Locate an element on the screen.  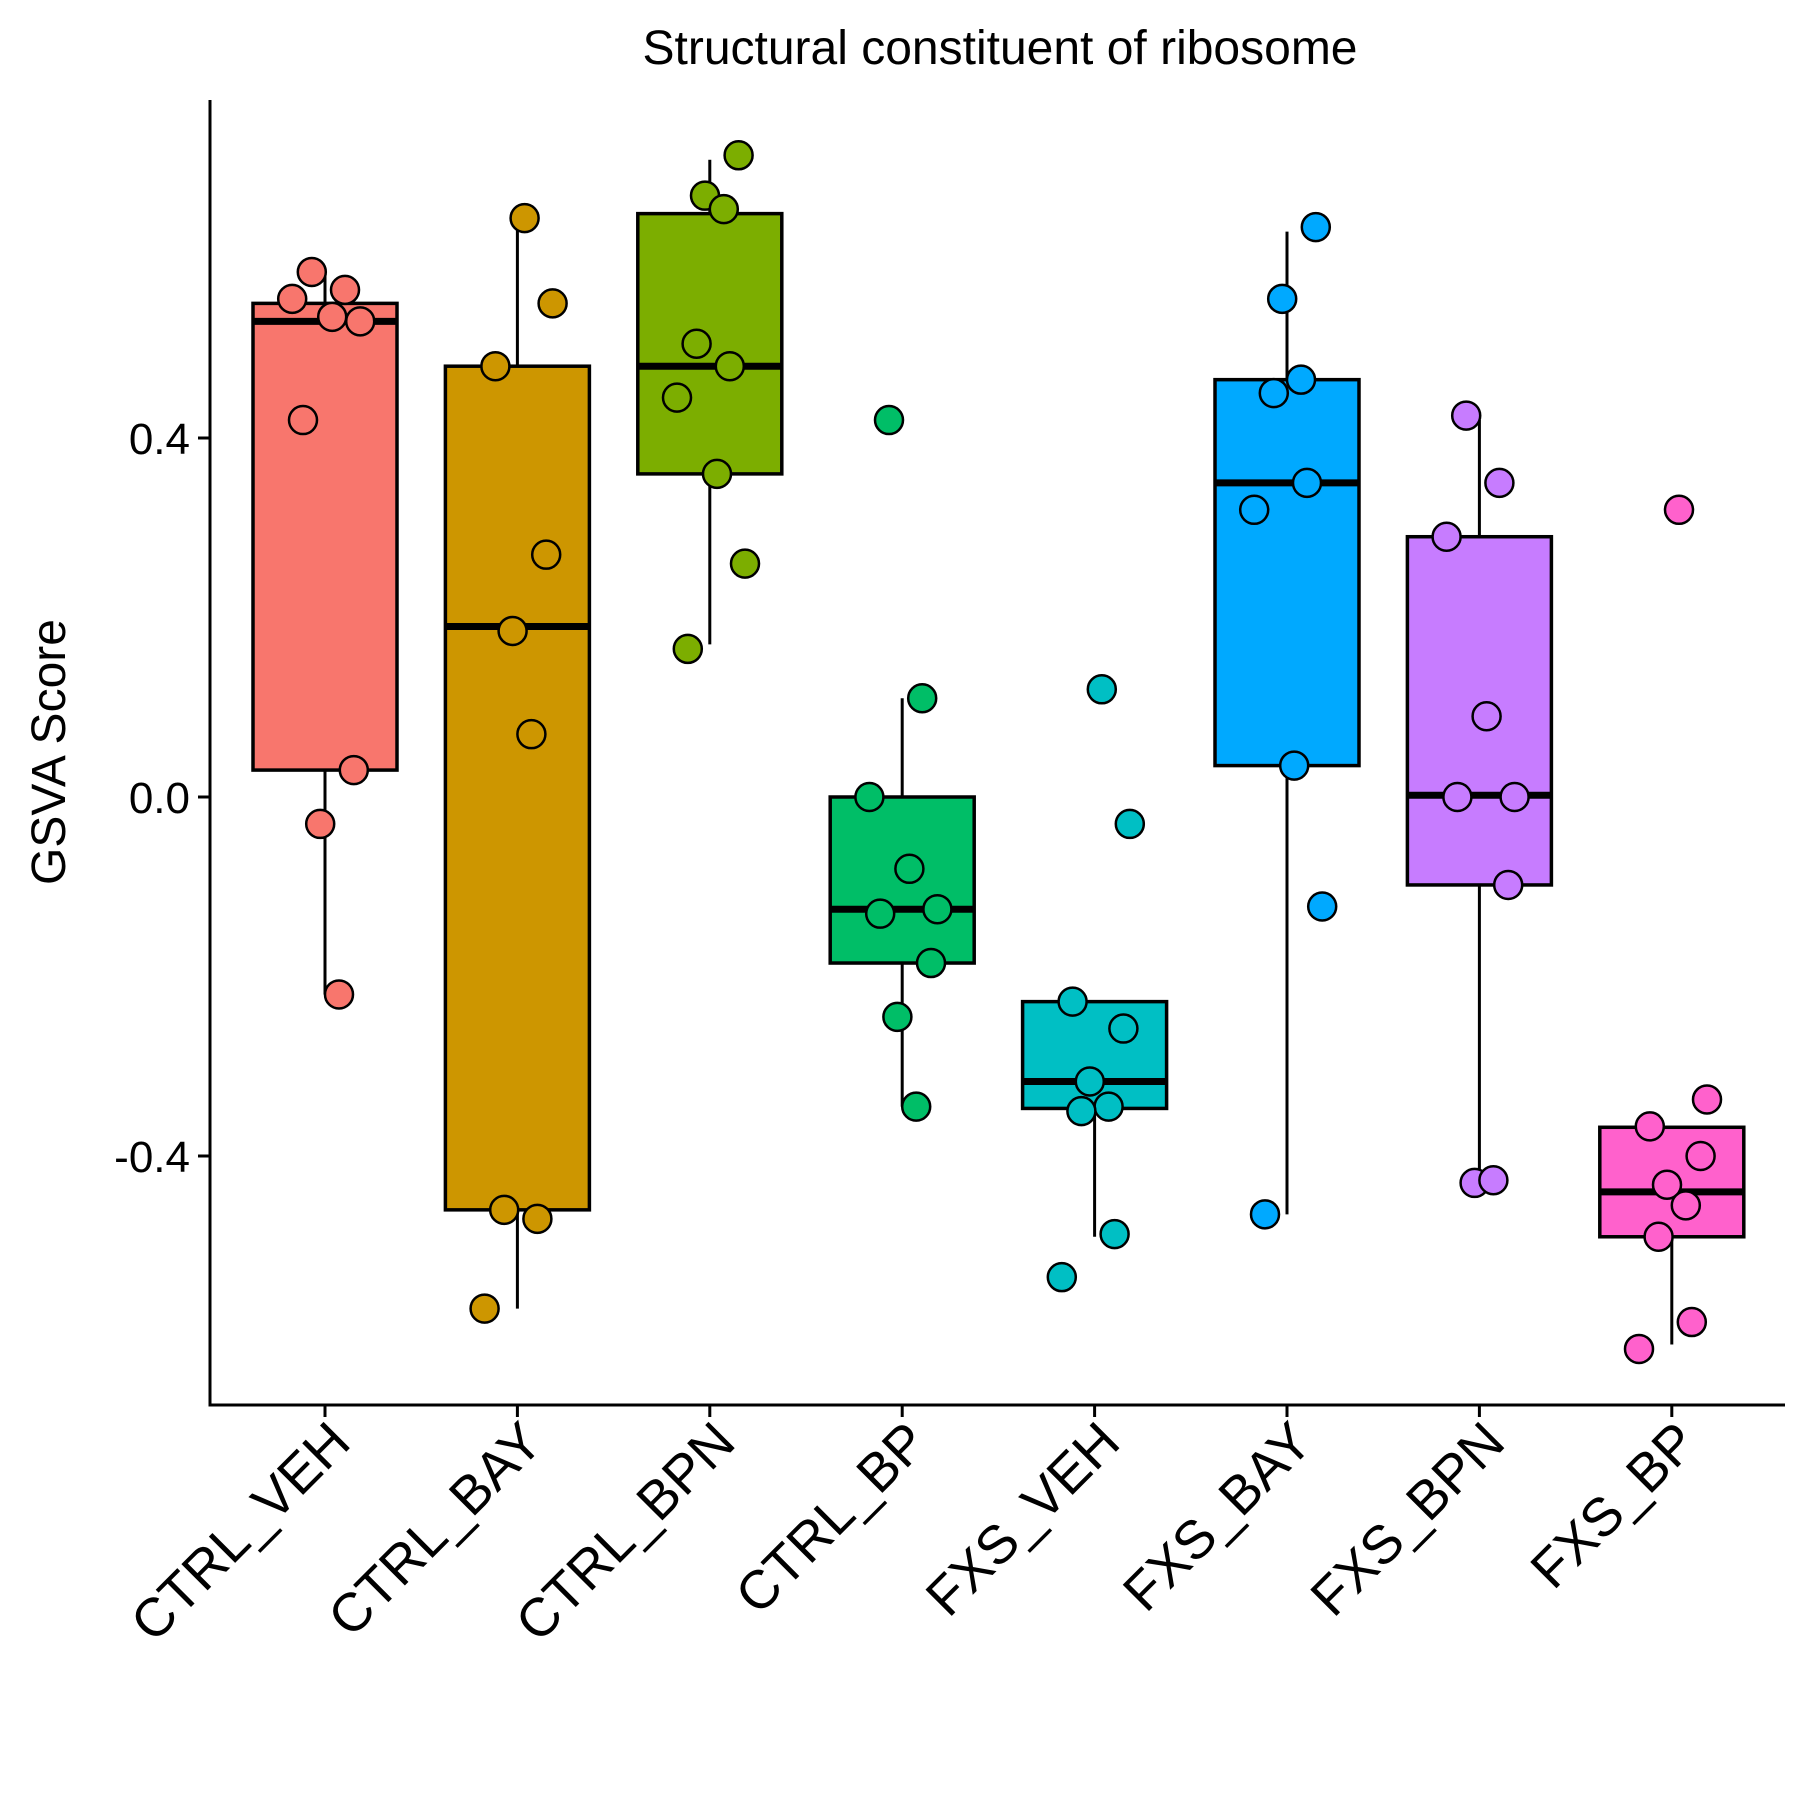
x-tick-label: FXS_BP is located at coordinates (1613, 1505).